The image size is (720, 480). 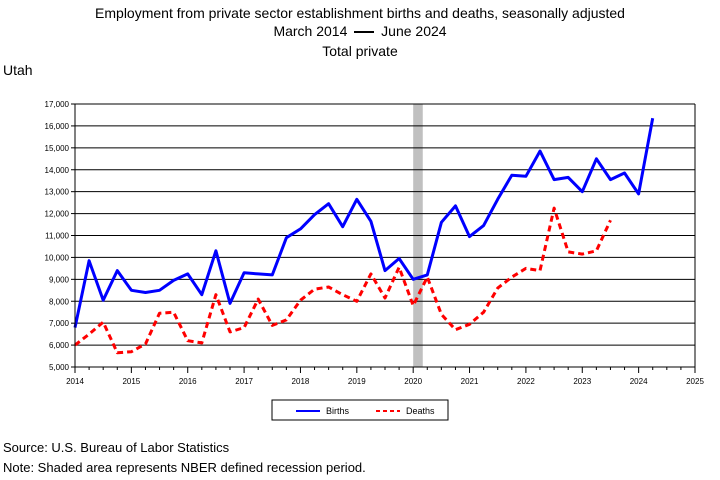 What do you see at coordinates (526, 381) in the screenshot?
I see `x-tick-label: 2022` at bounding box center [526, 381].